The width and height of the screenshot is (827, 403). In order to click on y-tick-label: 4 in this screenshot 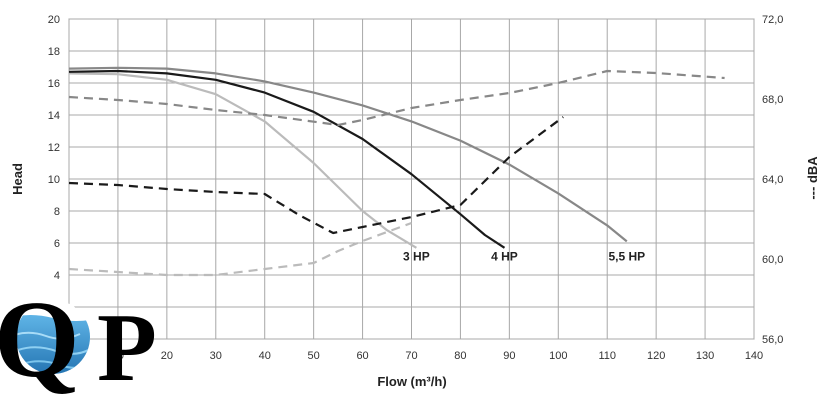, I will do `click(57, 276)`.